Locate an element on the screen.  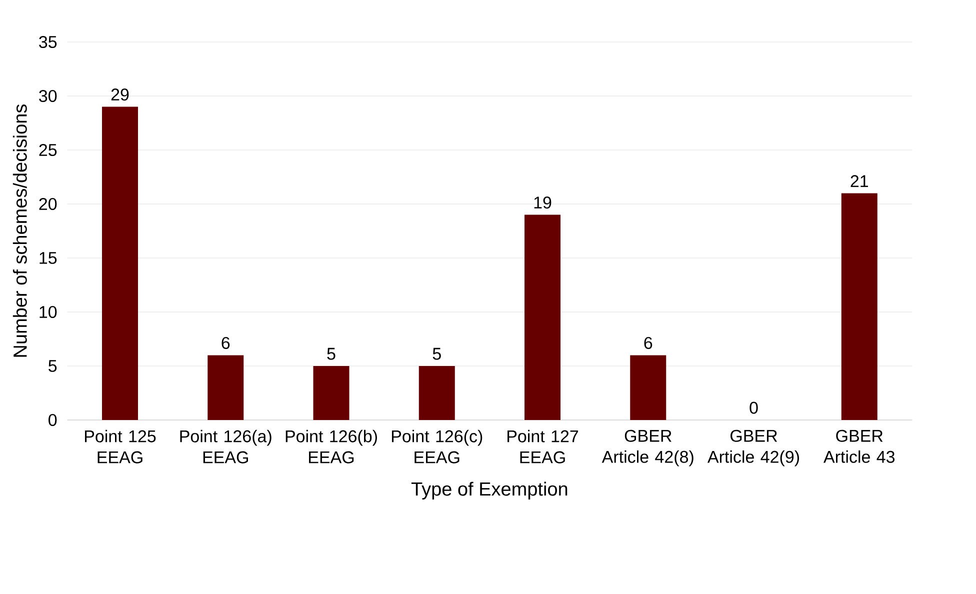
x-tick-label: Point 126(b) EEAG is located at coordinates (331, 447).